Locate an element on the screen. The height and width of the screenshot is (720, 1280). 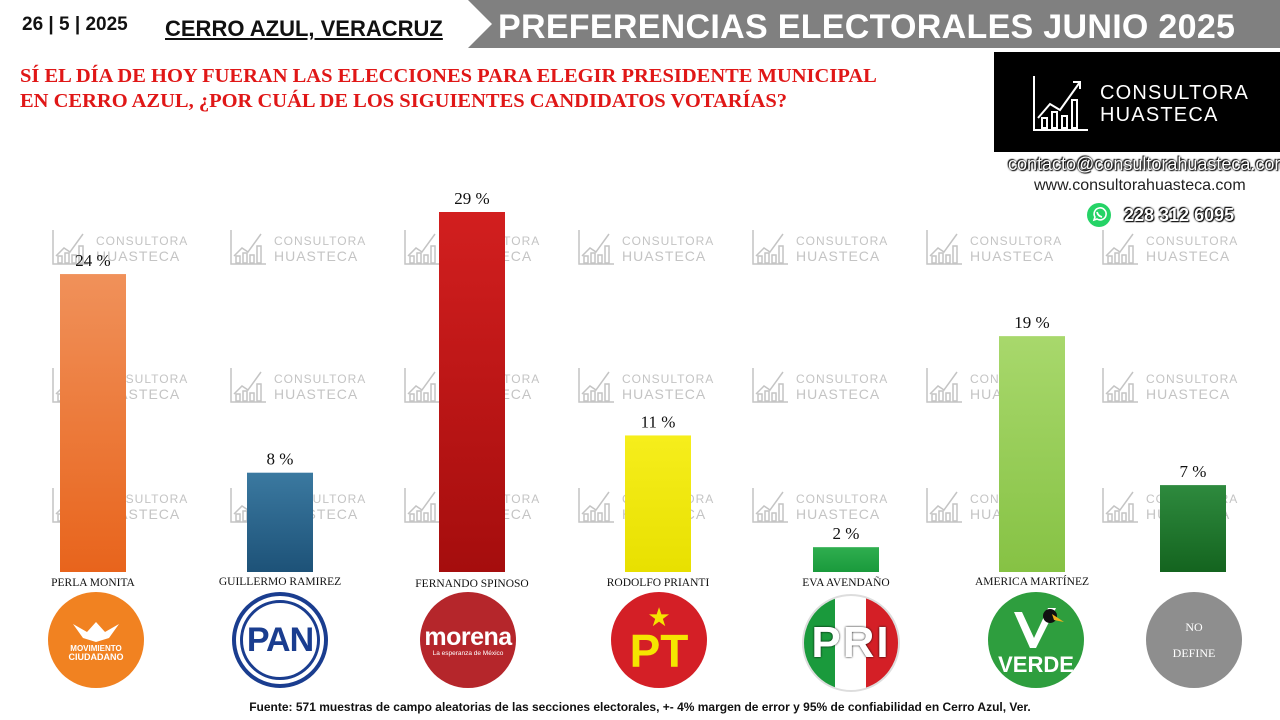
eagle-icon is located at coordinates (96, 632).